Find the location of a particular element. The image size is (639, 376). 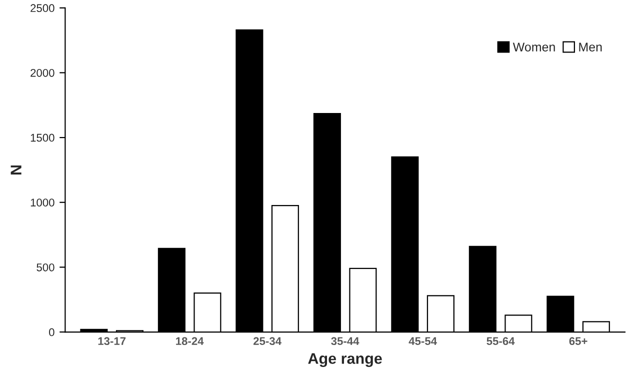

x-tick-label: 18-24 is located at coordinates (190, 341).